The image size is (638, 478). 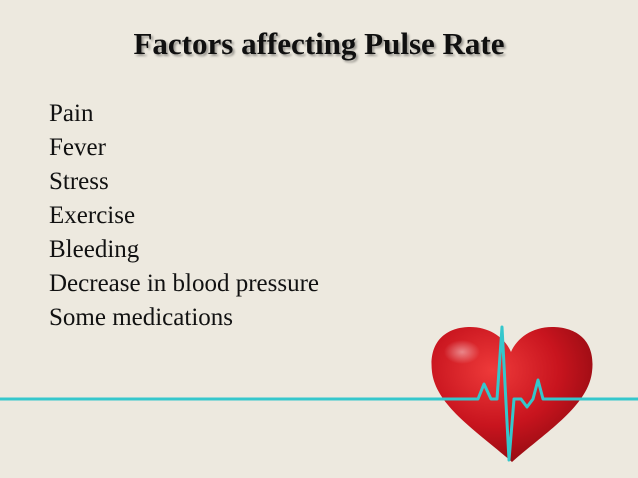 What do you see at coordinates (92, 215) in the screenshot?
I see `list-item: Exercise` at bounding box center [92, 215].